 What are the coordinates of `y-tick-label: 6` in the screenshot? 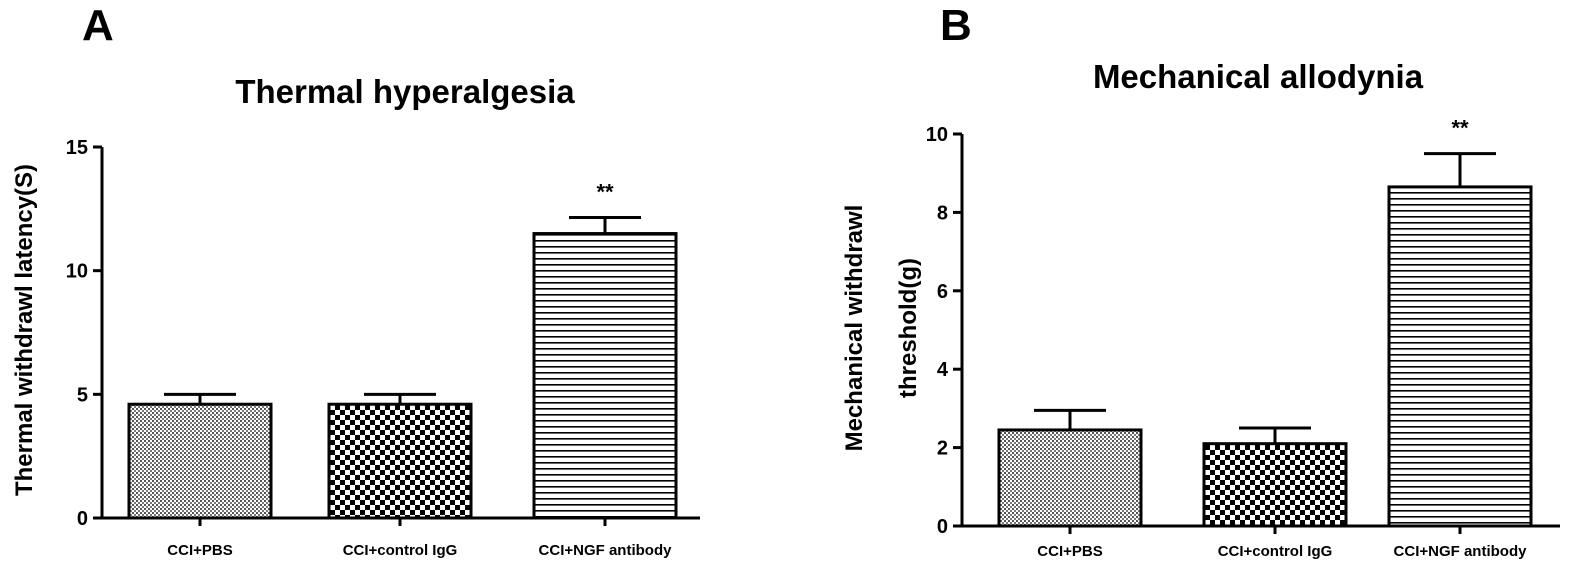 It's located at (942, 292).